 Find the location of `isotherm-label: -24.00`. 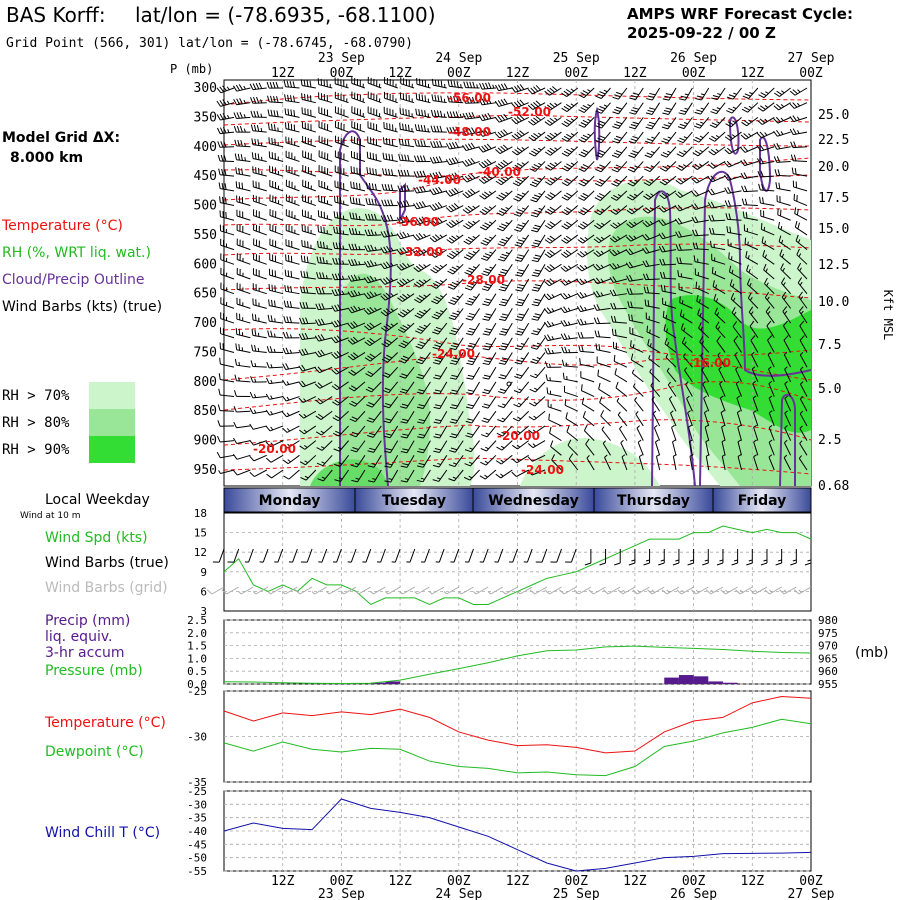

isotherm-label: -24.00 is located at coordinates (453, 354).